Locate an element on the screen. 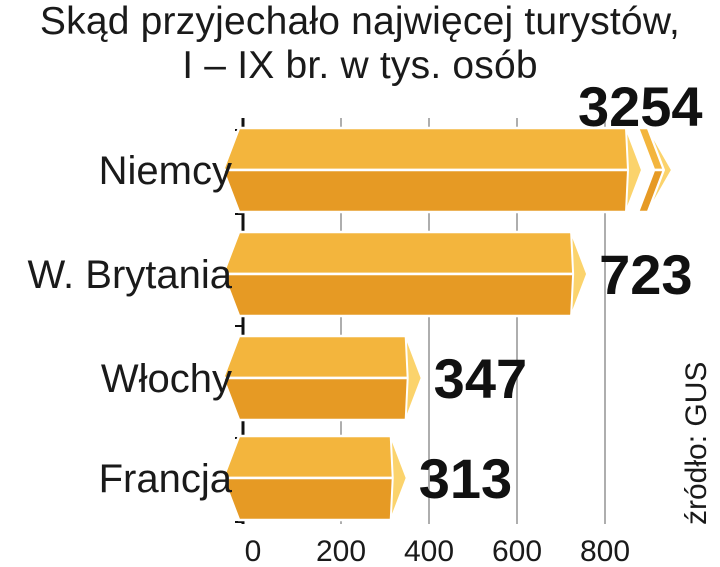 The image size is (720, 567). data-label: 313 is located at coordinates (465, 478).